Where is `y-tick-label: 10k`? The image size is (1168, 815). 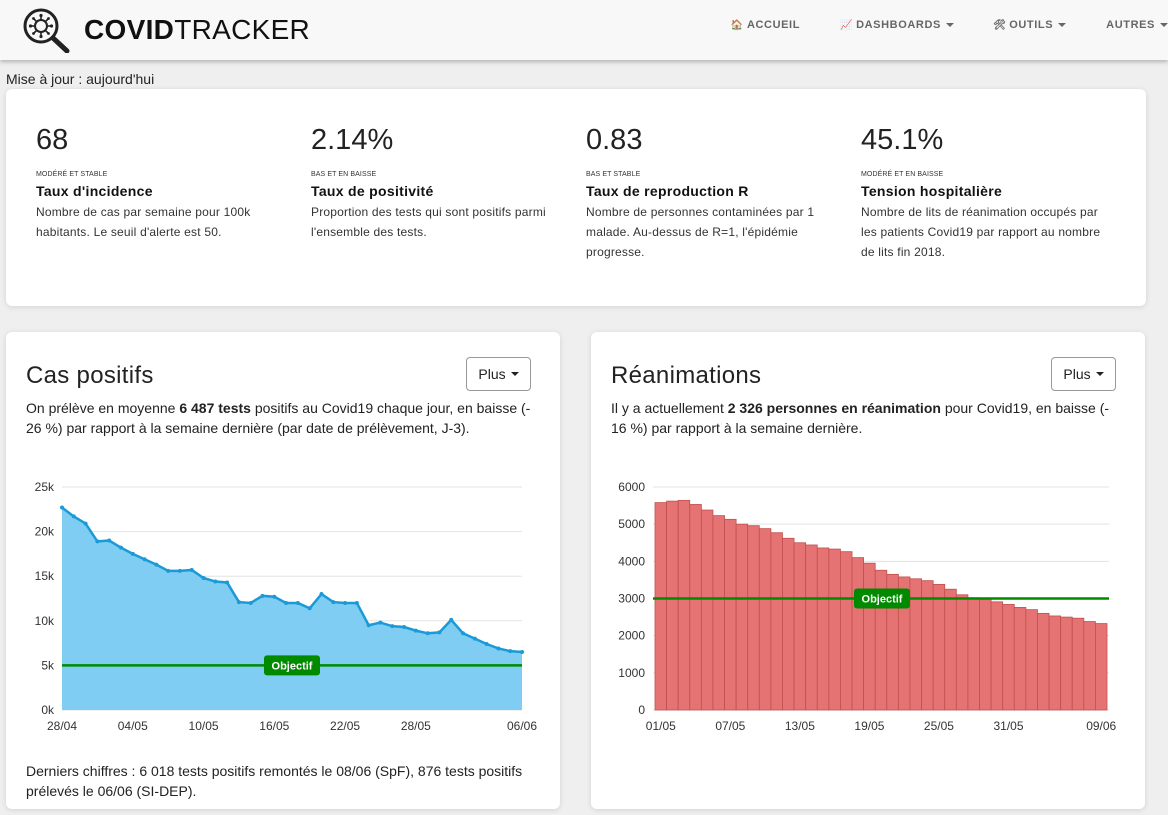
y-tick-label: 10k is located at coordinates (45, 621).